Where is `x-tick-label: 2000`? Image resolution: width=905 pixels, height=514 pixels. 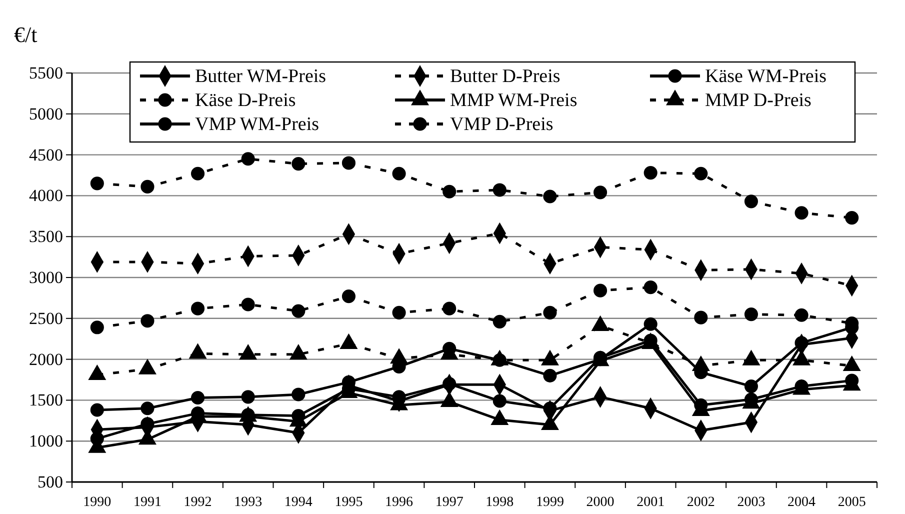 x-tick-label: 2000 is located at coordinates (600, 502).